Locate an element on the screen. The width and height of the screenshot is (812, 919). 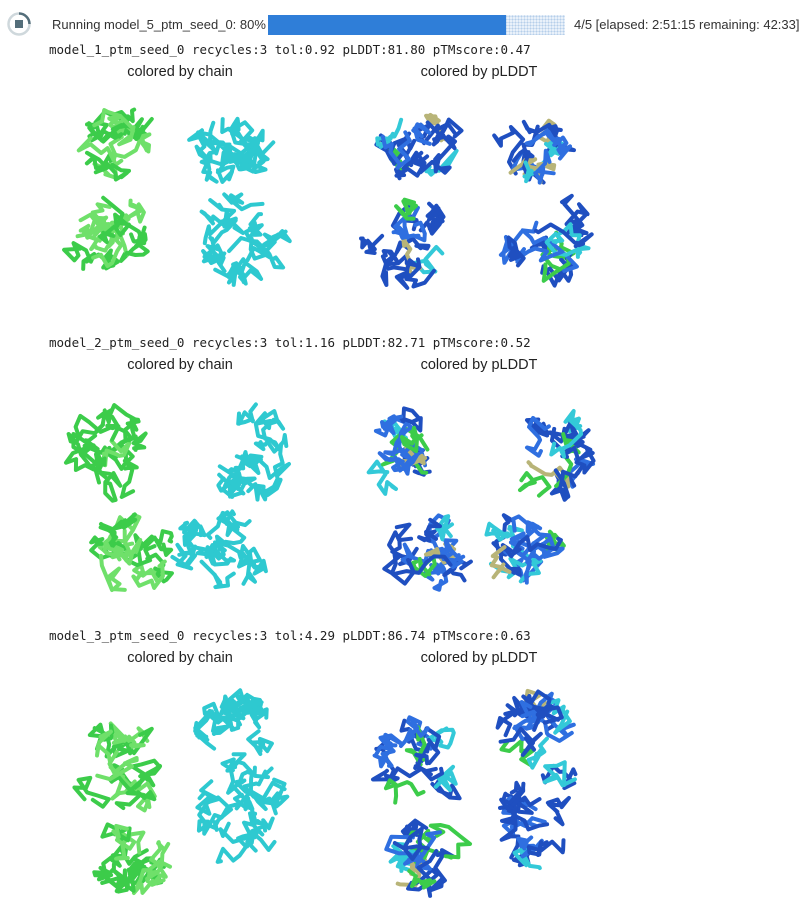
protein-structure-by-chain is located at coordinates (181, 791).